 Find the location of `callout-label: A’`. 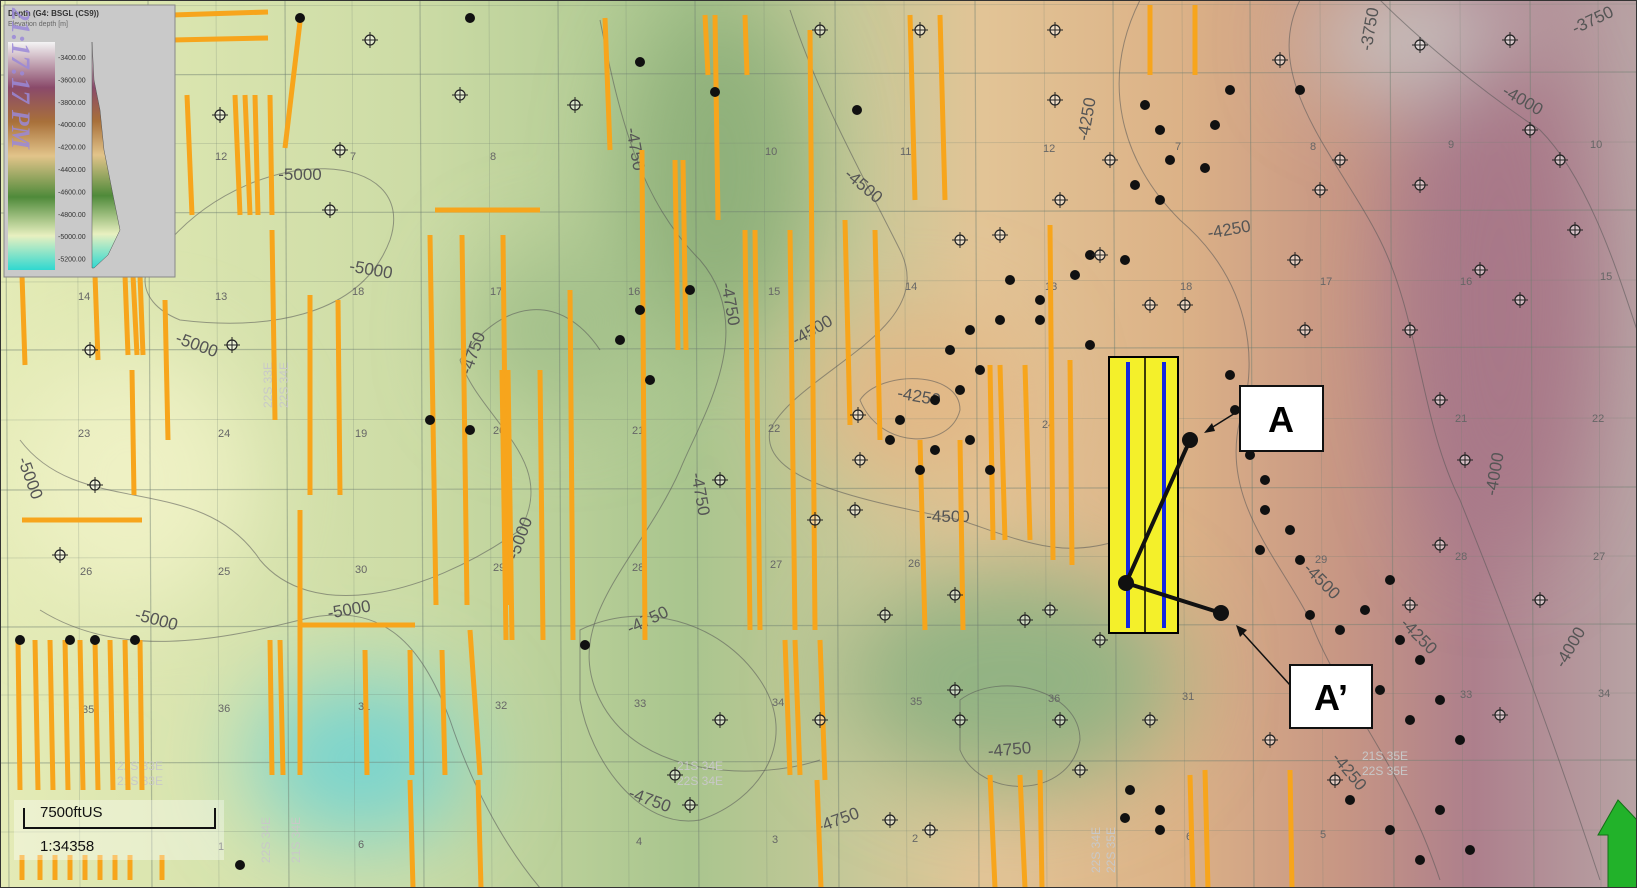

callout-label: A’ is located at coordinates (1331, 697).